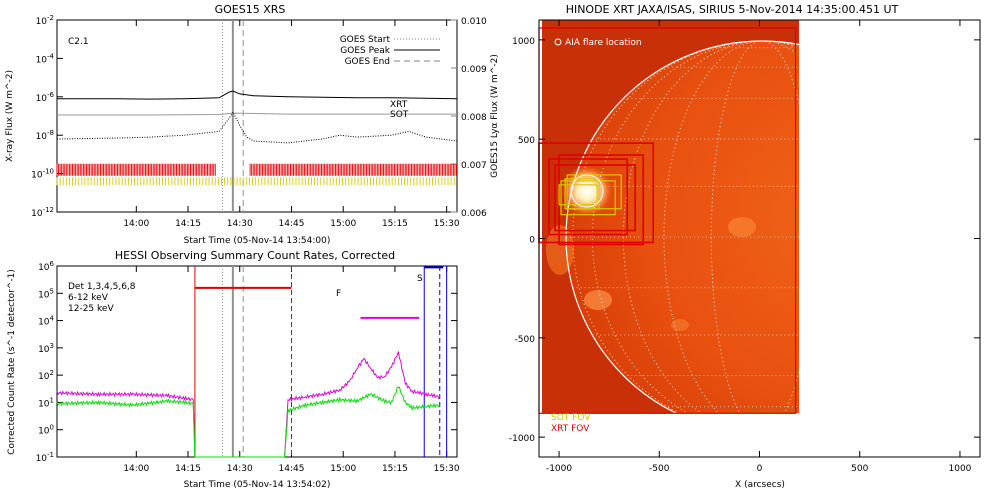 The width and height of the screenshot is (1000, 500). What do you see at coordinates (399, 105) in the screenshot?
I see `goes-xrt-label: XRT` at bounding box center [399, 105].